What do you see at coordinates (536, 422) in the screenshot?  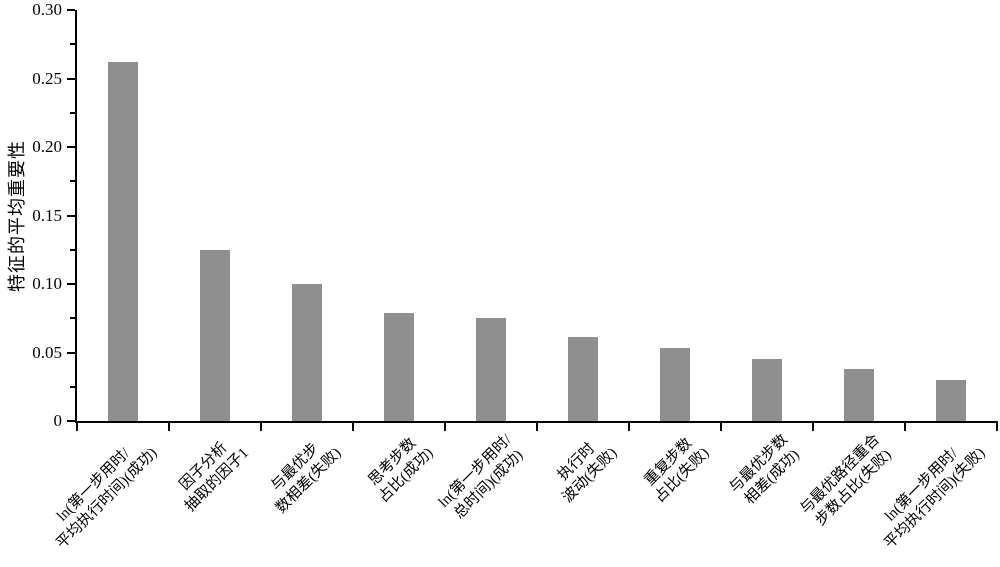 I see `x-axis-line` at bounding box center [536, 422].